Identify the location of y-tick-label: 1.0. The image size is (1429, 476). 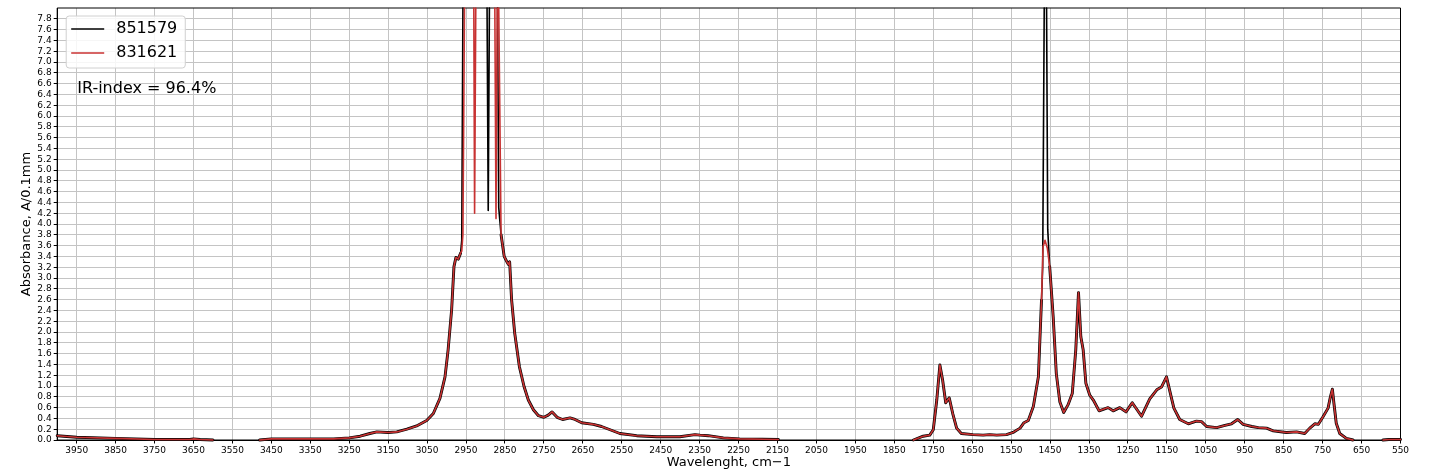
(44, 385).